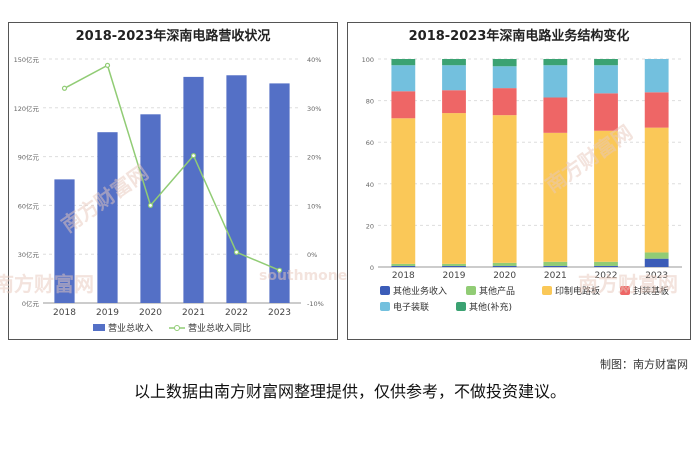 This screenshot has height=467, width=700. Describe the element at coordinates (314, 158) in the screenshot. I see `y2-tick-label: 20%` at that location.